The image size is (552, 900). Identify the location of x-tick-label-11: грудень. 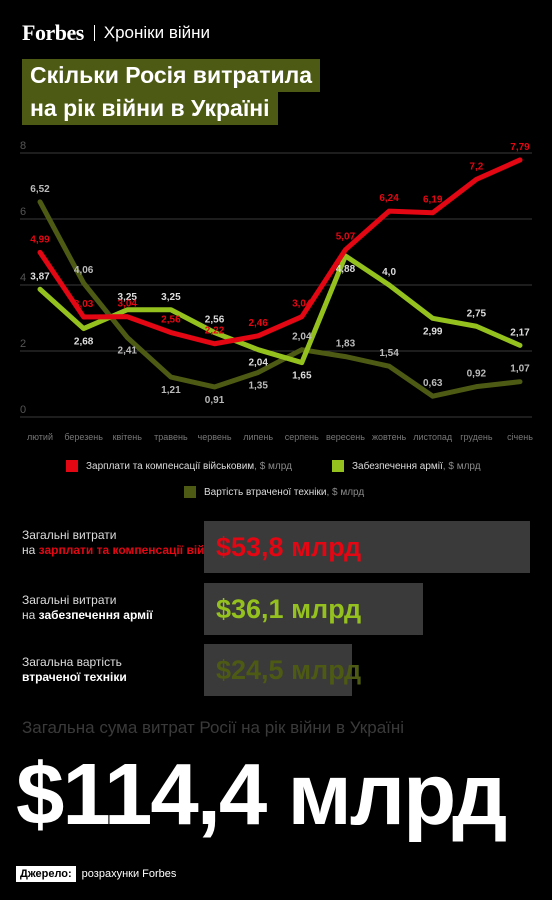
(476, 437).